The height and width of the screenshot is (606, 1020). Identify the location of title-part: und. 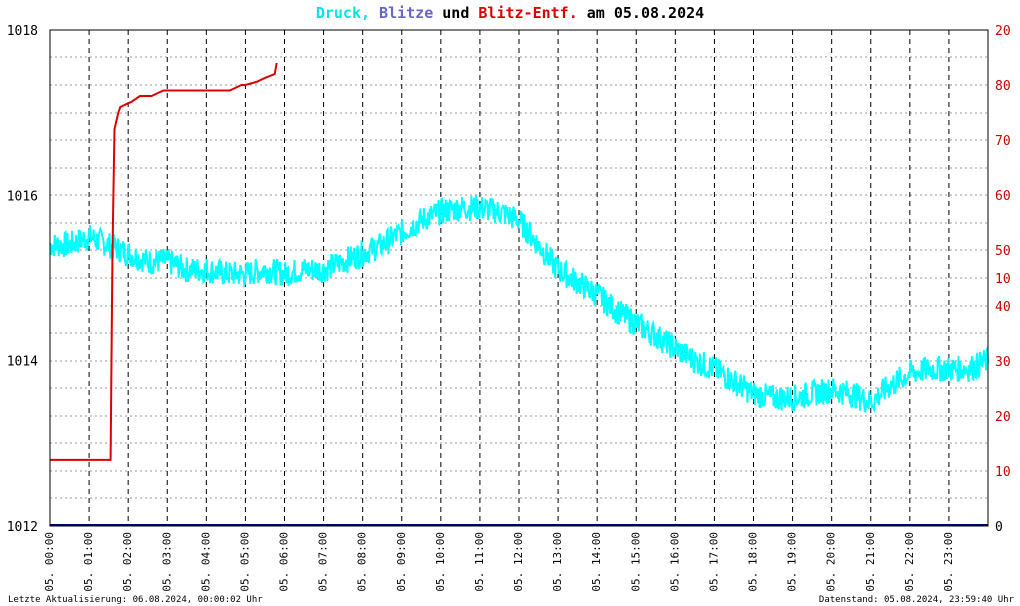
(451, 13).